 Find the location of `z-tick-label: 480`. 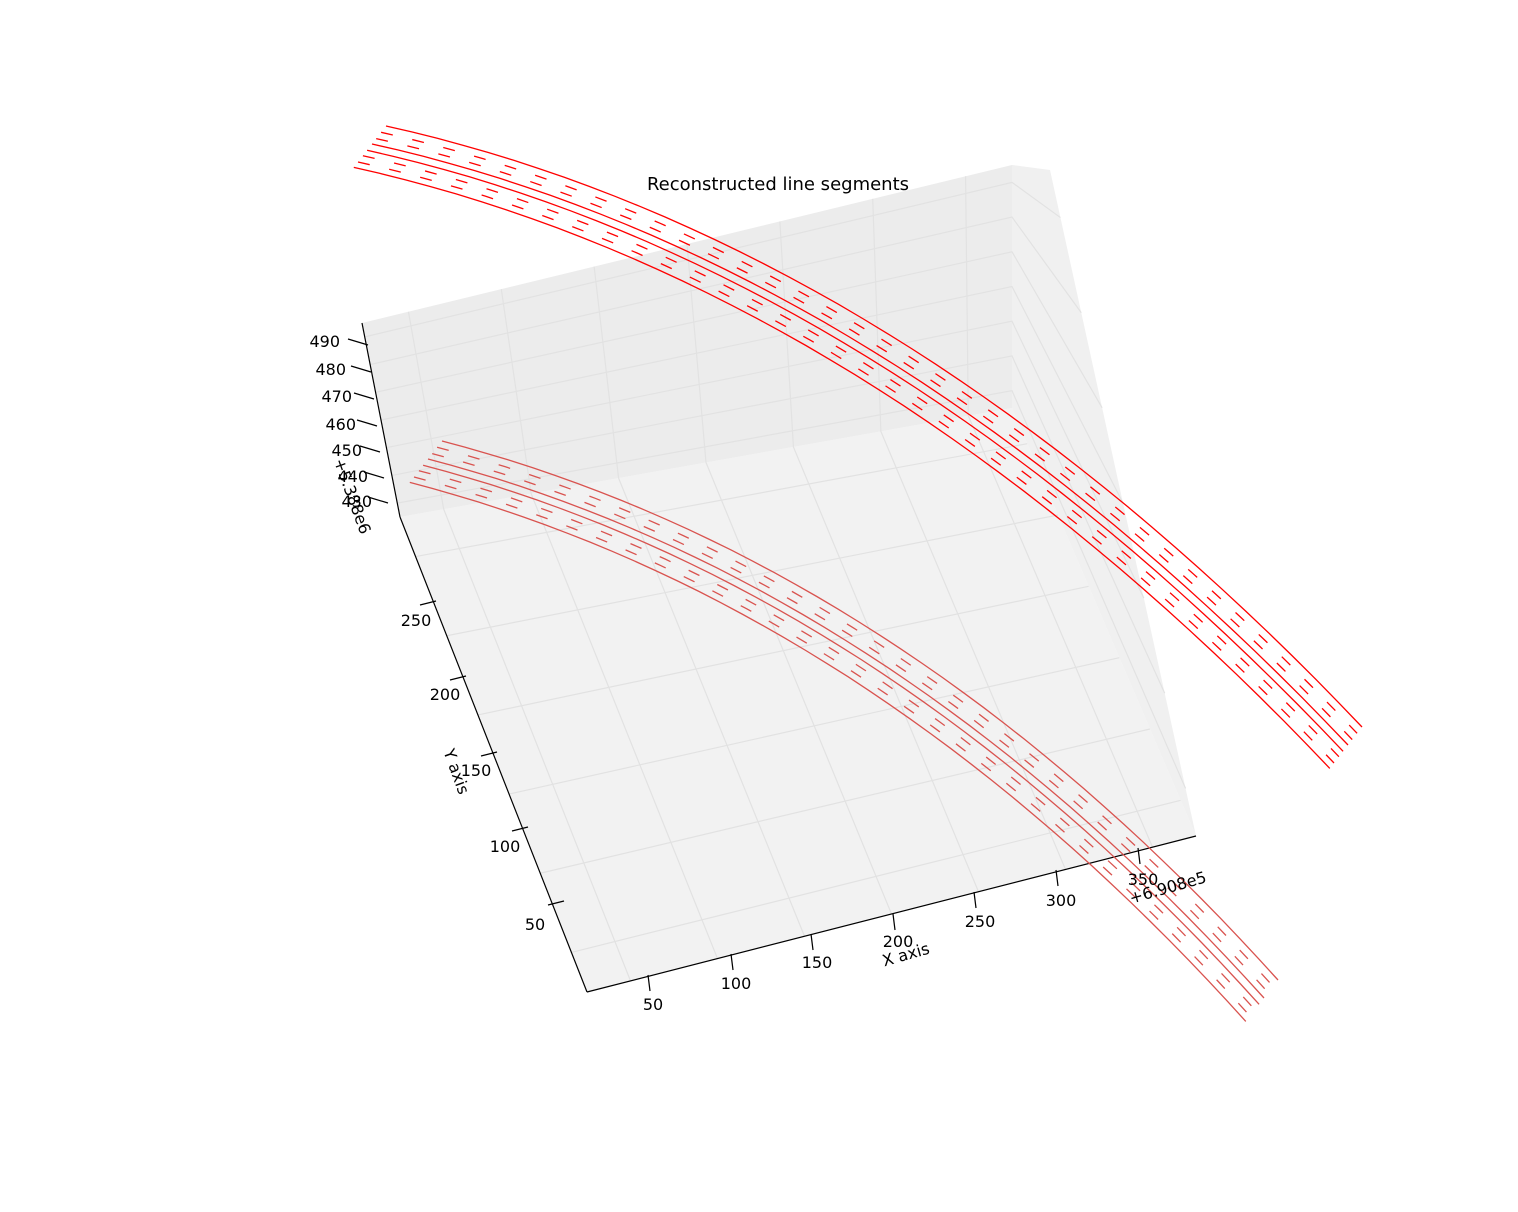

z-tick-label: 480 is located at coordinates (330, 369).